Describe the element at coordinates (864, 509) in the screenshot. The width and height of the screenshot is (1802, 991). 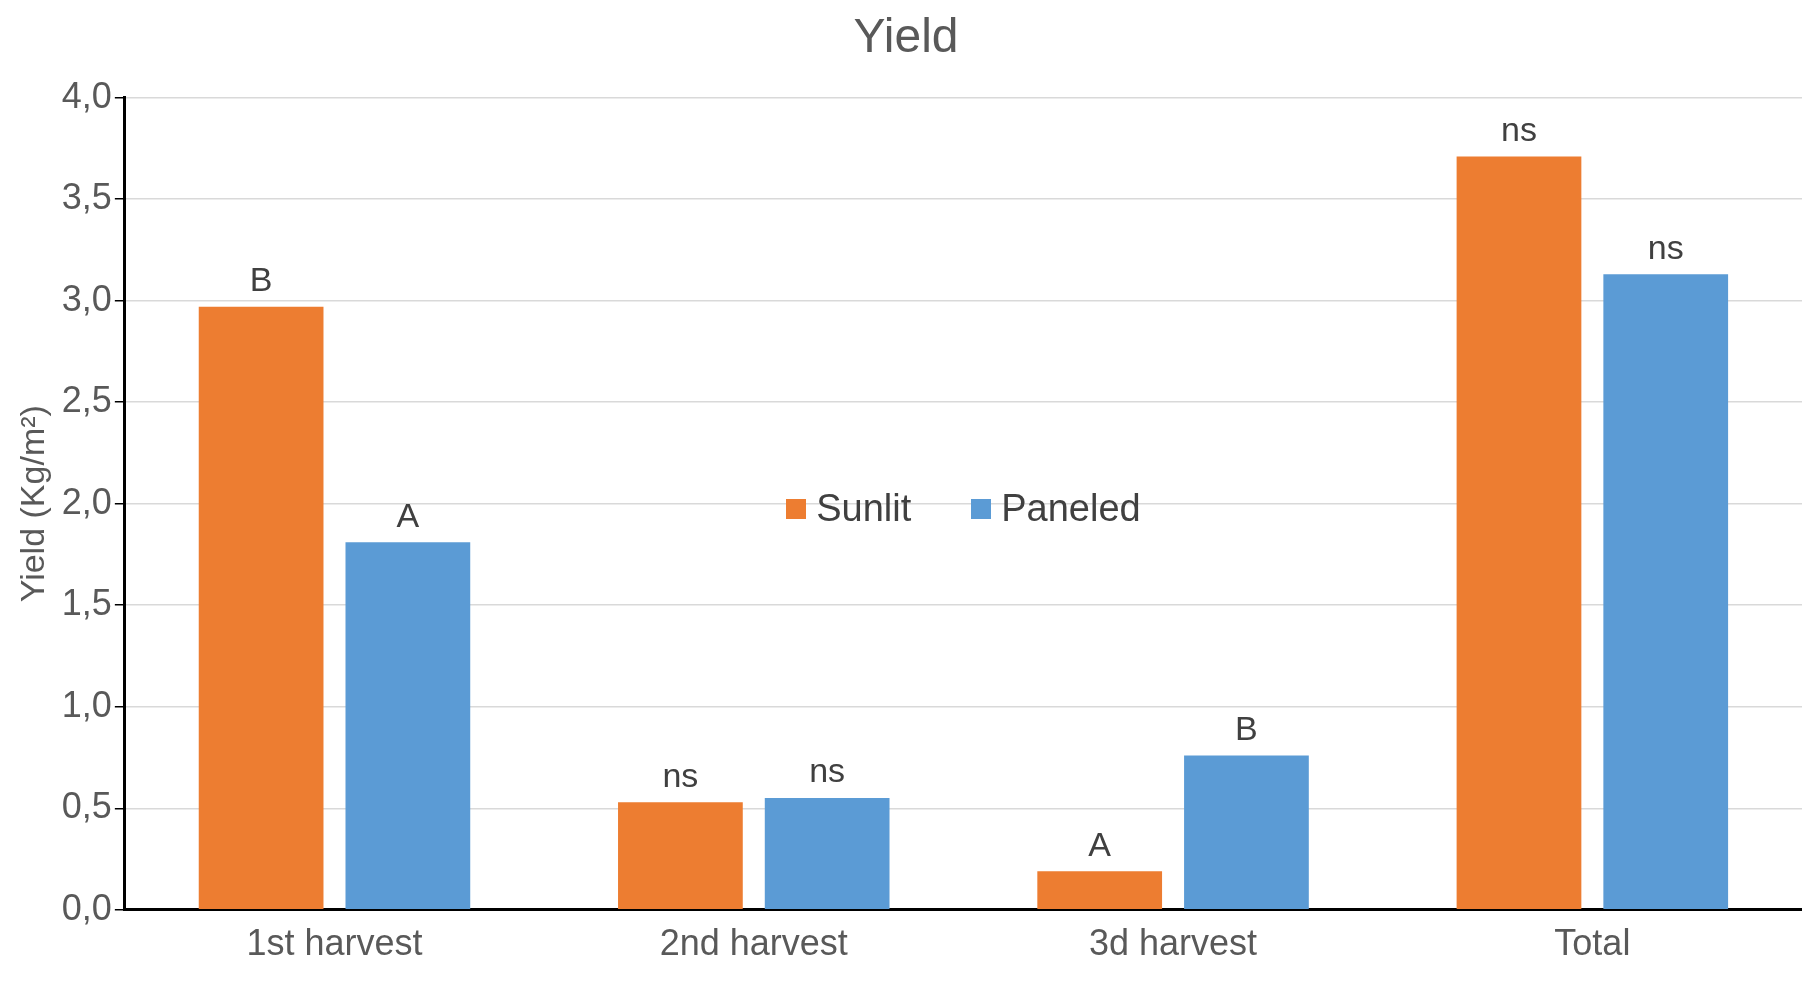
I see `legend-label: Sunlit` at that location.